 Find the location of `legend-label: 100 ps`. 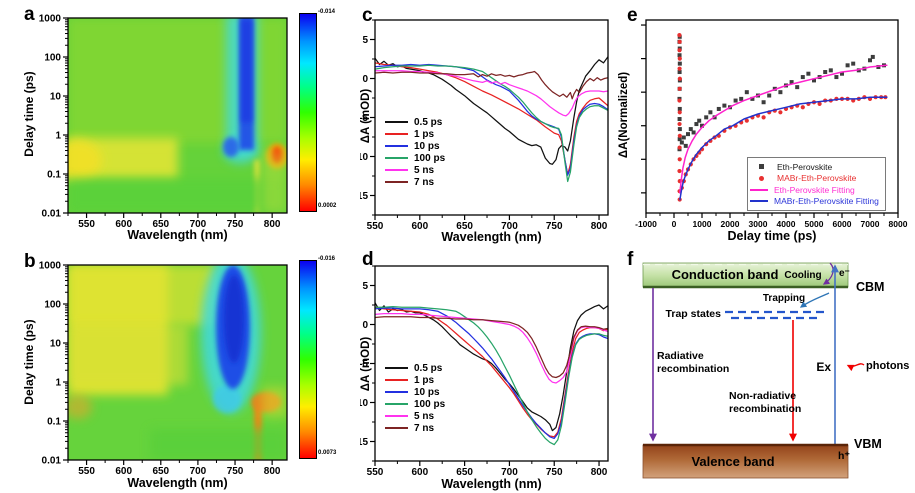

legend-label: 100 ps is located at coordinates (430, 158).